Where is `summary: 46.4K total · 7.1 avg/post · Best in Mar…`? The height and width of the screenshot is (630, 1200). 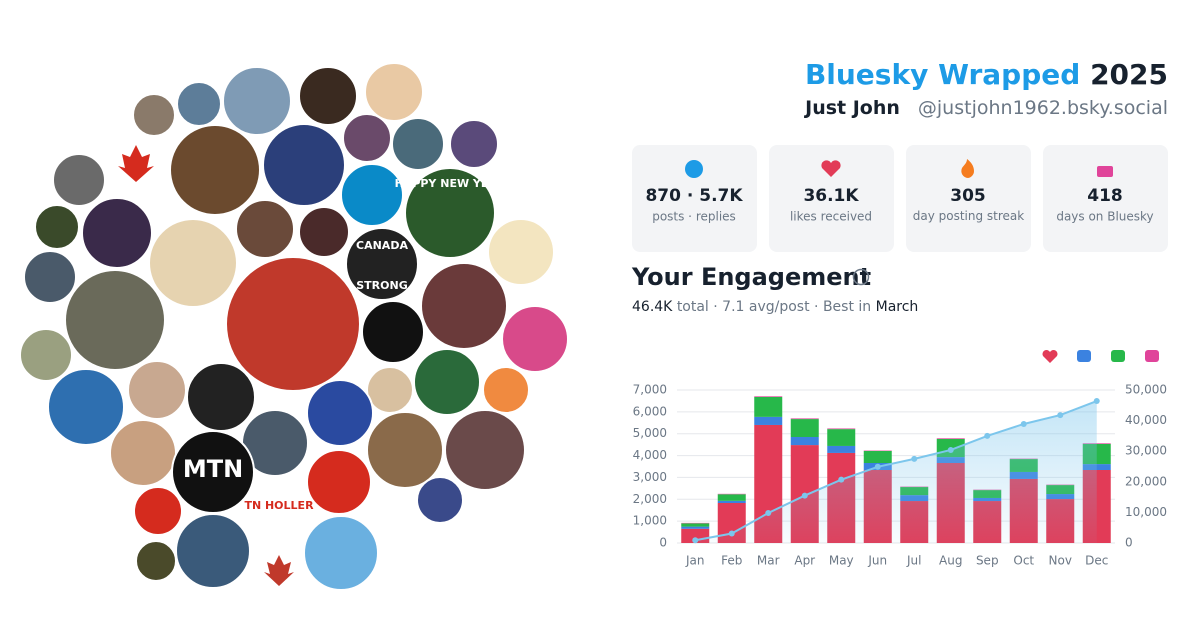
summary: 46.4K total · 7.1 avg/post · Best in Mar… is located at coordinates (775, 307).